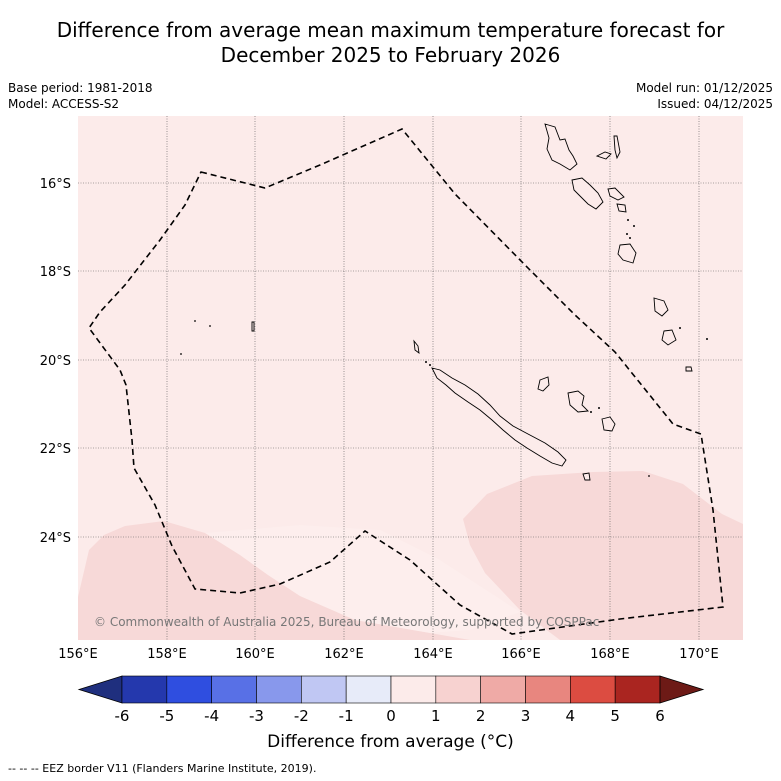 The width and height of the screenshot is (781, 781). I want to click on colorbar-tick-label: -1, so click(346, 716).